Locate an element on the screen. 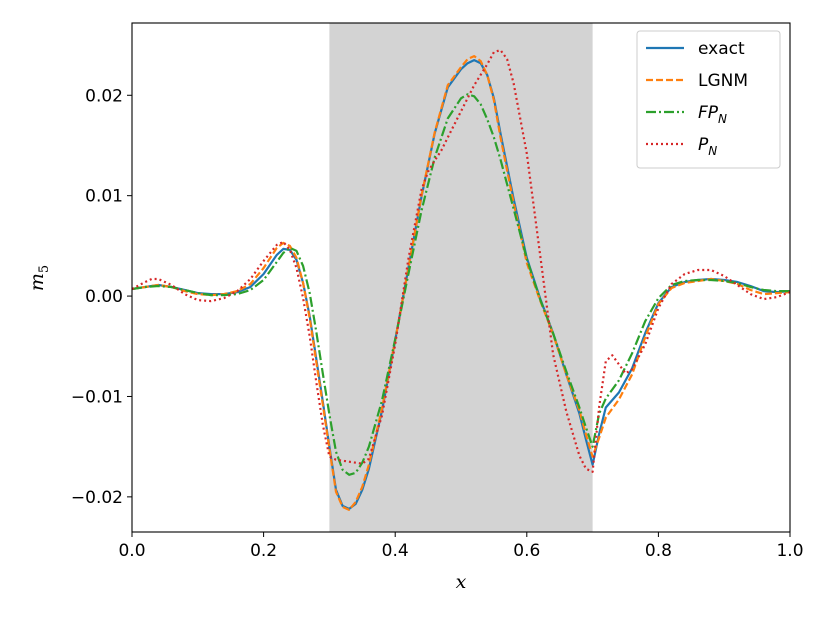 This screenshot has height=623, width=830. legend: exact LGNM FPN PN is located at coordinates (708, 99).